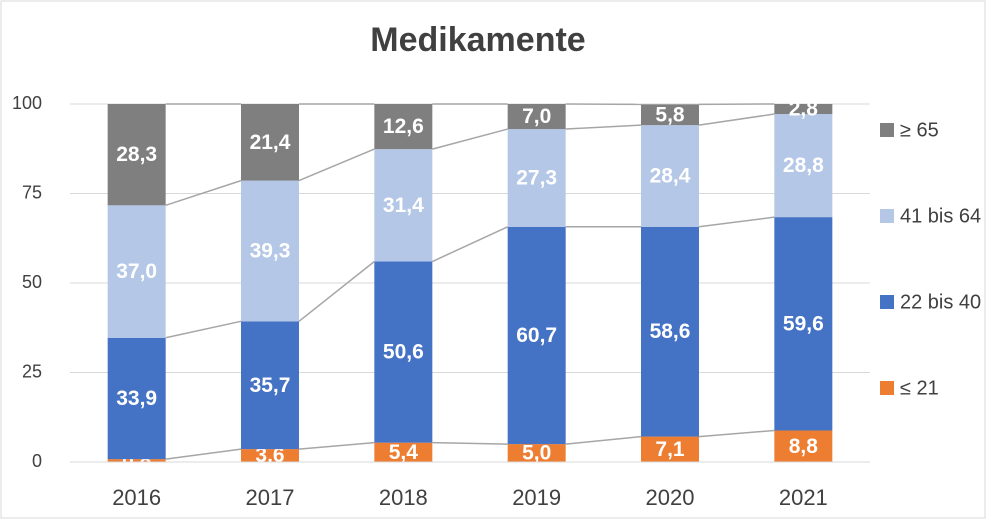 The image size is (986, 519). I want to click on x-tick-label: 2020, so click(670, 497).